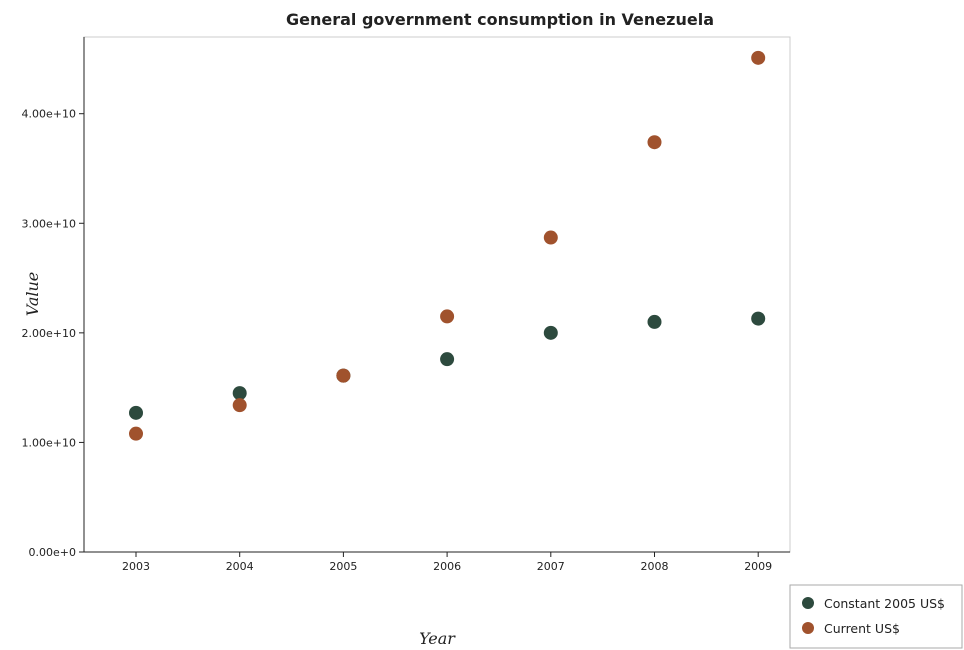  What do you see at coordinates (49, 114) in the screenshot?
I see `y-tick-label: 4.00e+10` at bounding box center [49, 114].